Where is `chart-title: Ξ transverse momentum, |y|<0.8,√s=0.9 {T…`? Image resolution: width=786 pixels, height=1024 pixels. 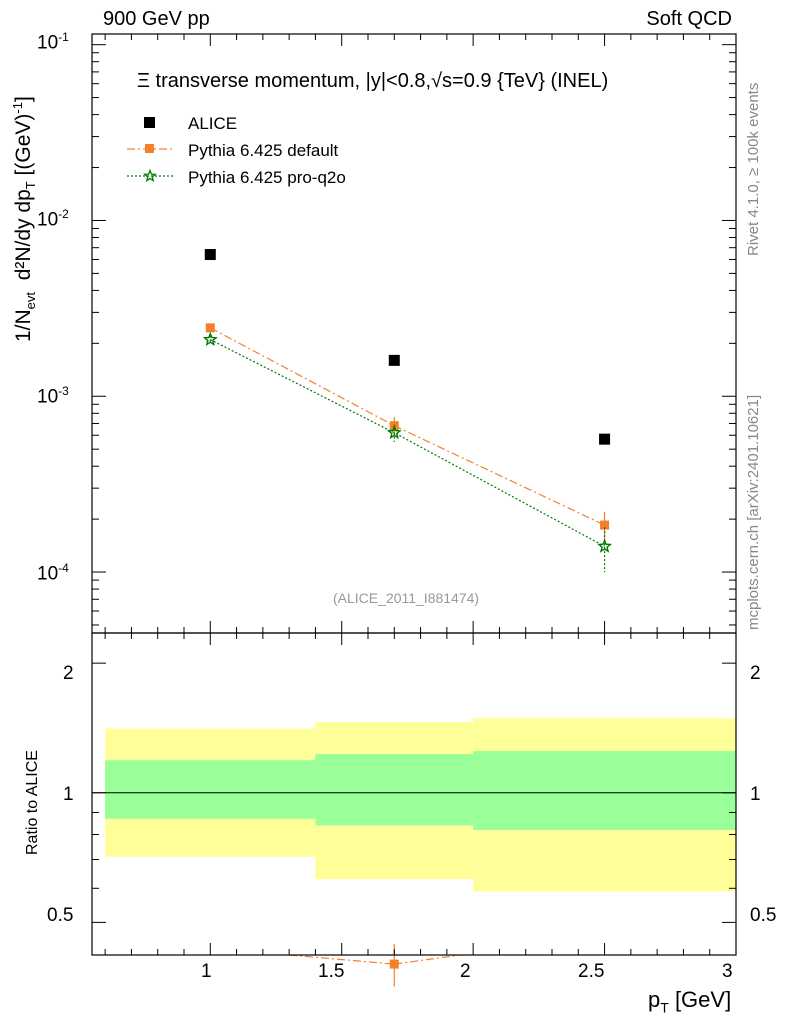 chart-title: Ξ transverse momentum, |y|<0.8,√s=0.9 {T… is located at coordinates (373, 81).